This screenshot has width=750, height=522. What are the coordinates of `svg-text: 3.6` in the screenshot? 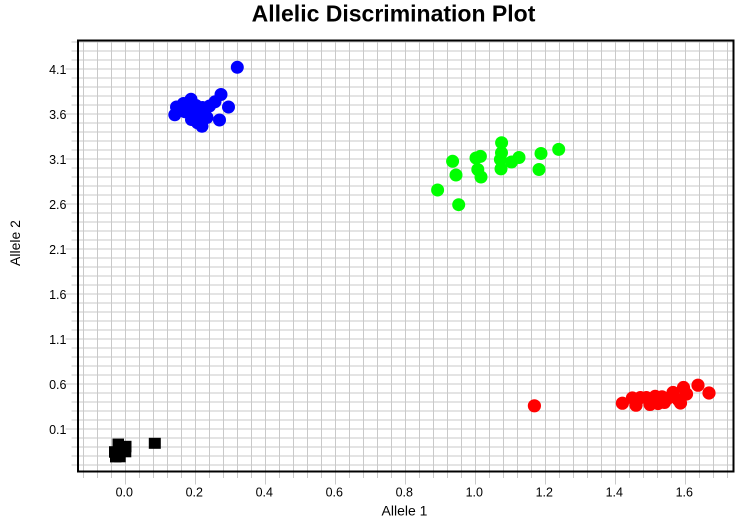 It's located at (57, 115).